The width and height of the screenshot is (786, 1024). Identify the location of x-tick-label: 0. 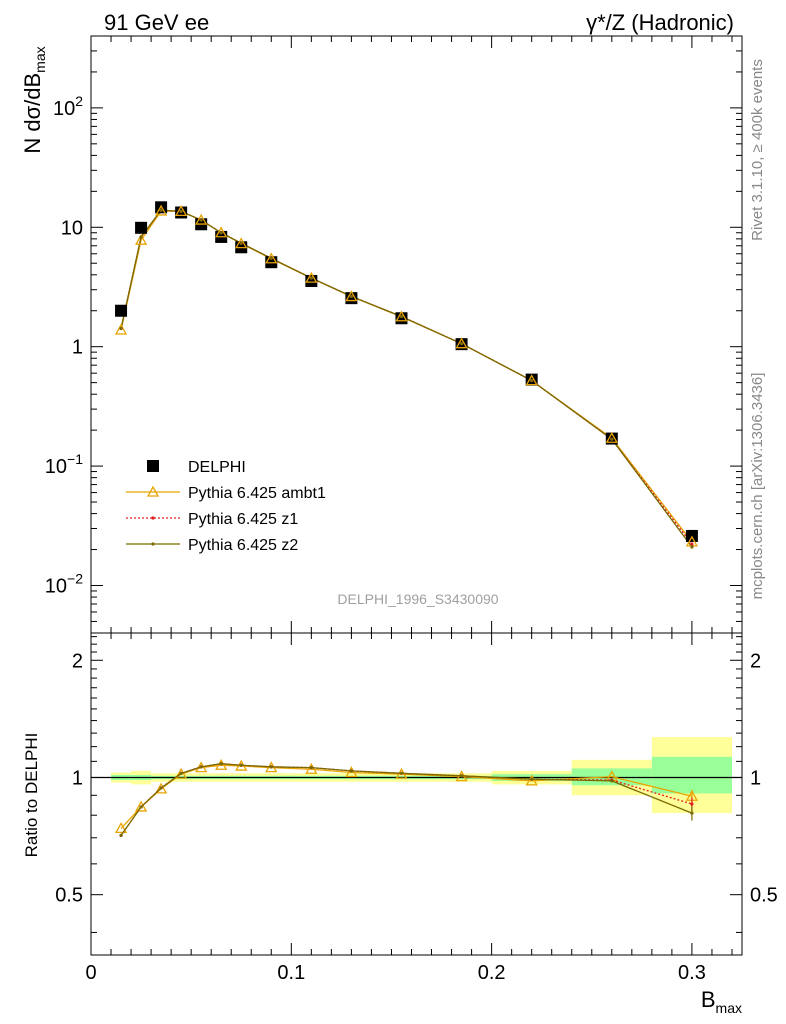
(90, 973).